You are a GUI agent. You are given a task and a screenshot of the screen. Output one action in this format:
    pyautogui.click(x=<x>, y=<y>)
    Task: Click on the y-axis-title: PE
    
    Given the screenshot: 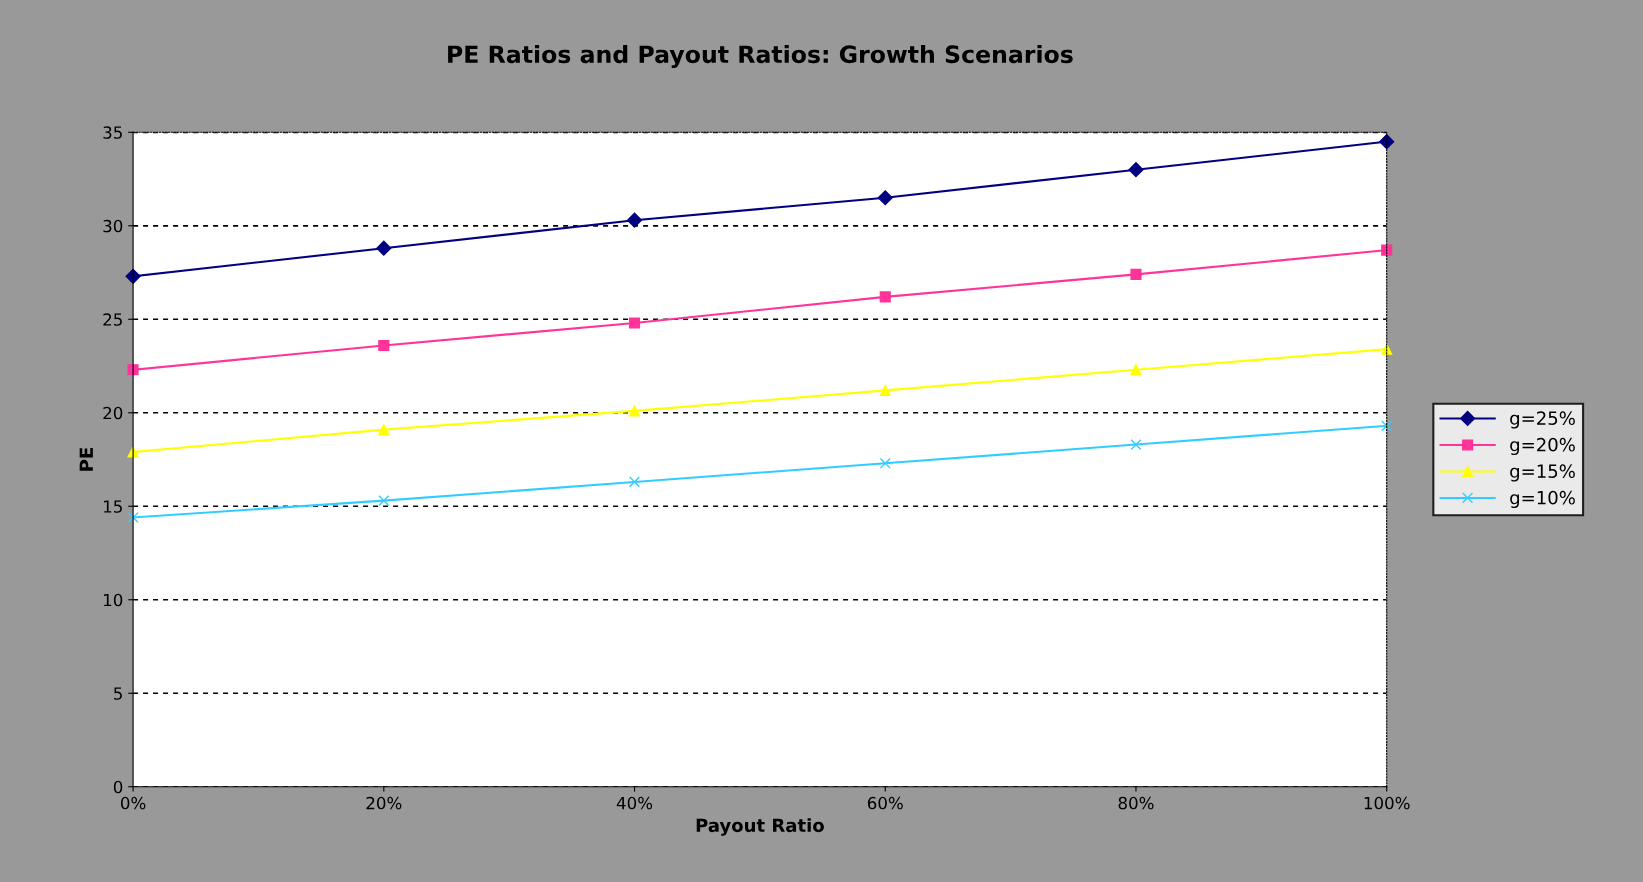 What is the action you would take?
    pyautogui.click(x=86, y=459)
    